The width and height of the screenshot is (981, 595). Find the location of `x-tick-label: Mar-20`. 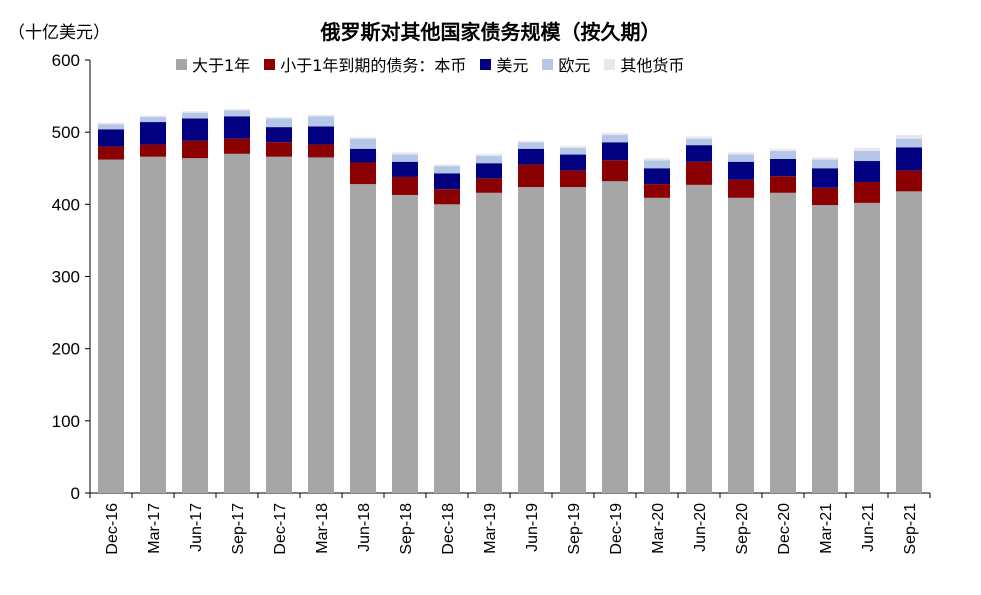

x-tick-label: Mar-20 is located at coordinates (658, 528).